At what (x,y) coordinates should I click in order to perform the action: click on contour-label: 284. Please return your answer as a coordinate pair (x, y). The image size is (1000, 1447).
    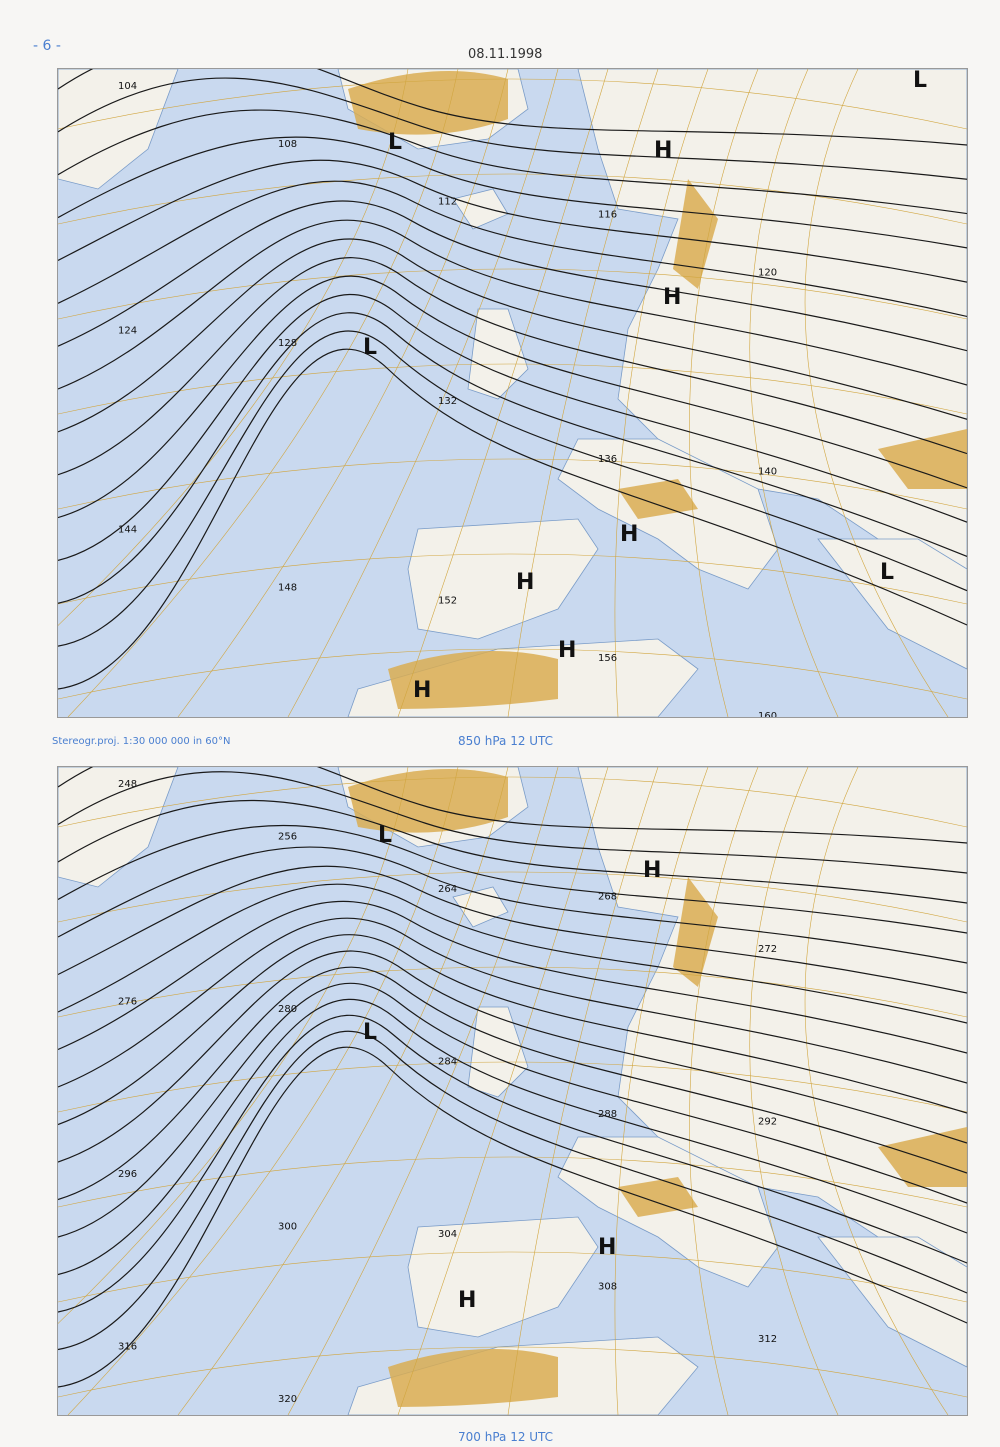
    Looking at the image, I should click on (447, 1062).